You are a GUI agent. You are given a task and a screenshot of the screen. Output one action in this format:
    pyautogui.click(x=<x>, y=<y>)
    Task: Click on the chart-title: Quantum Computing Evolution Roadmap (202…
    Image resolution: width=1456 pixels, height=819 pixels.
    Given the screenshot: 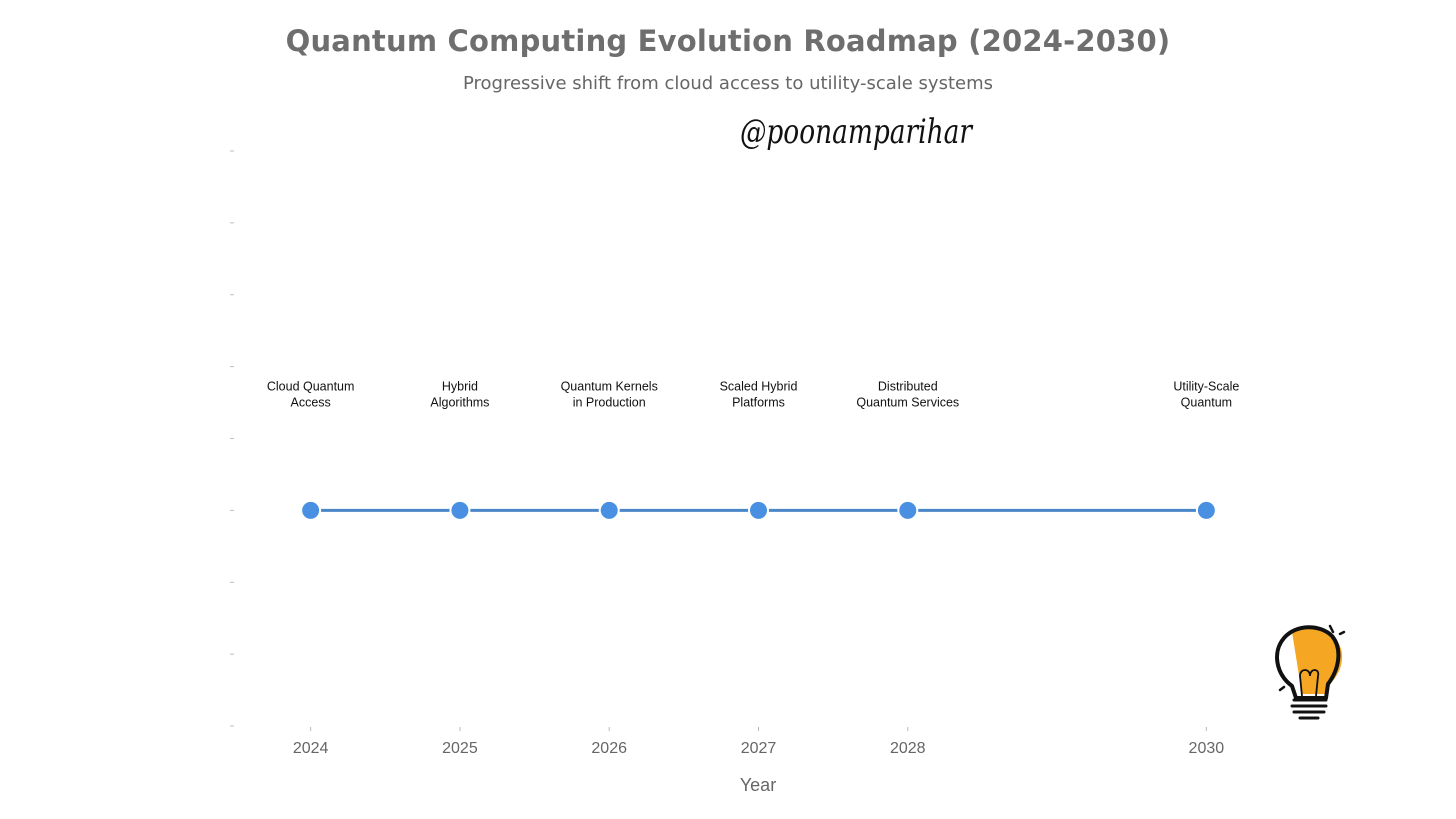 What is the action you would take?
    pyautogui.click(x=728, y=41)
    